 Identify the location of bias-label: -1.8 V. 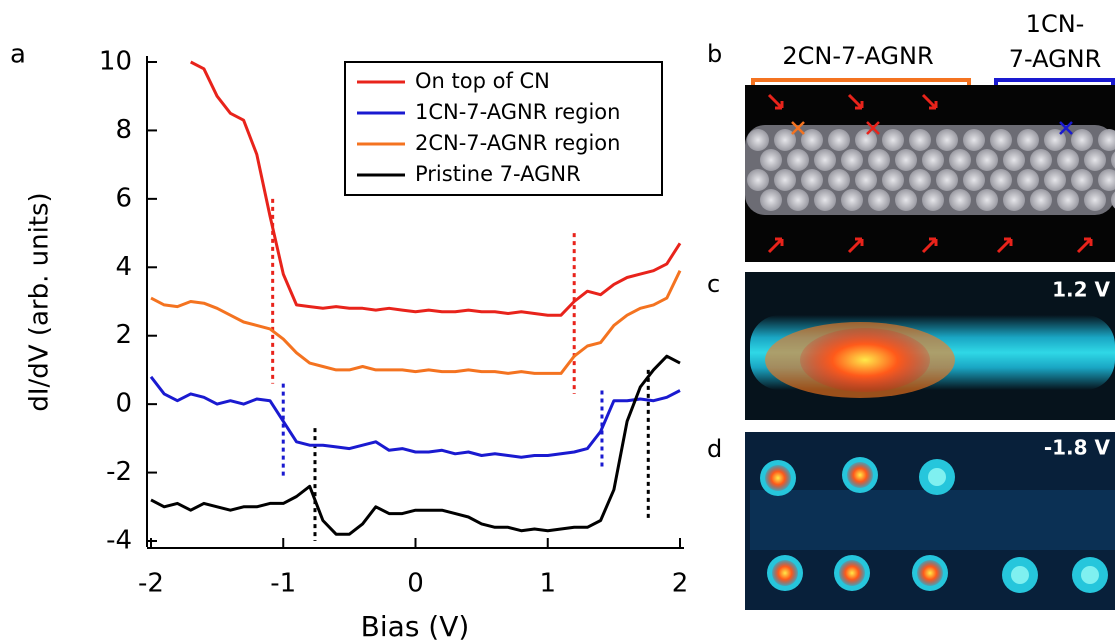
(1077, 448).